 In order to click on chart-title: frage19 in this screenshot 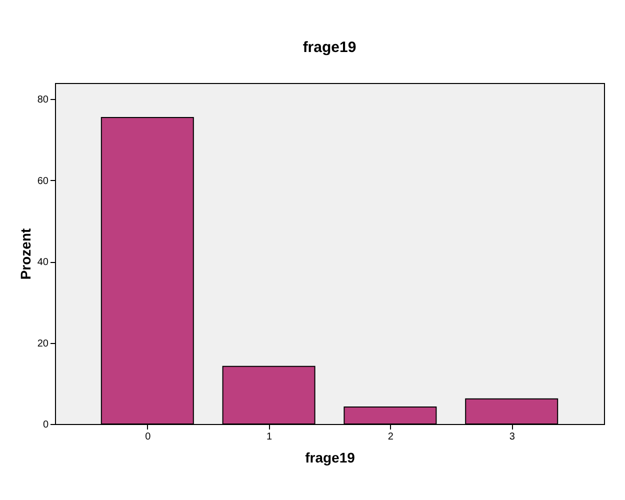, I will do `click(329, 47)`.